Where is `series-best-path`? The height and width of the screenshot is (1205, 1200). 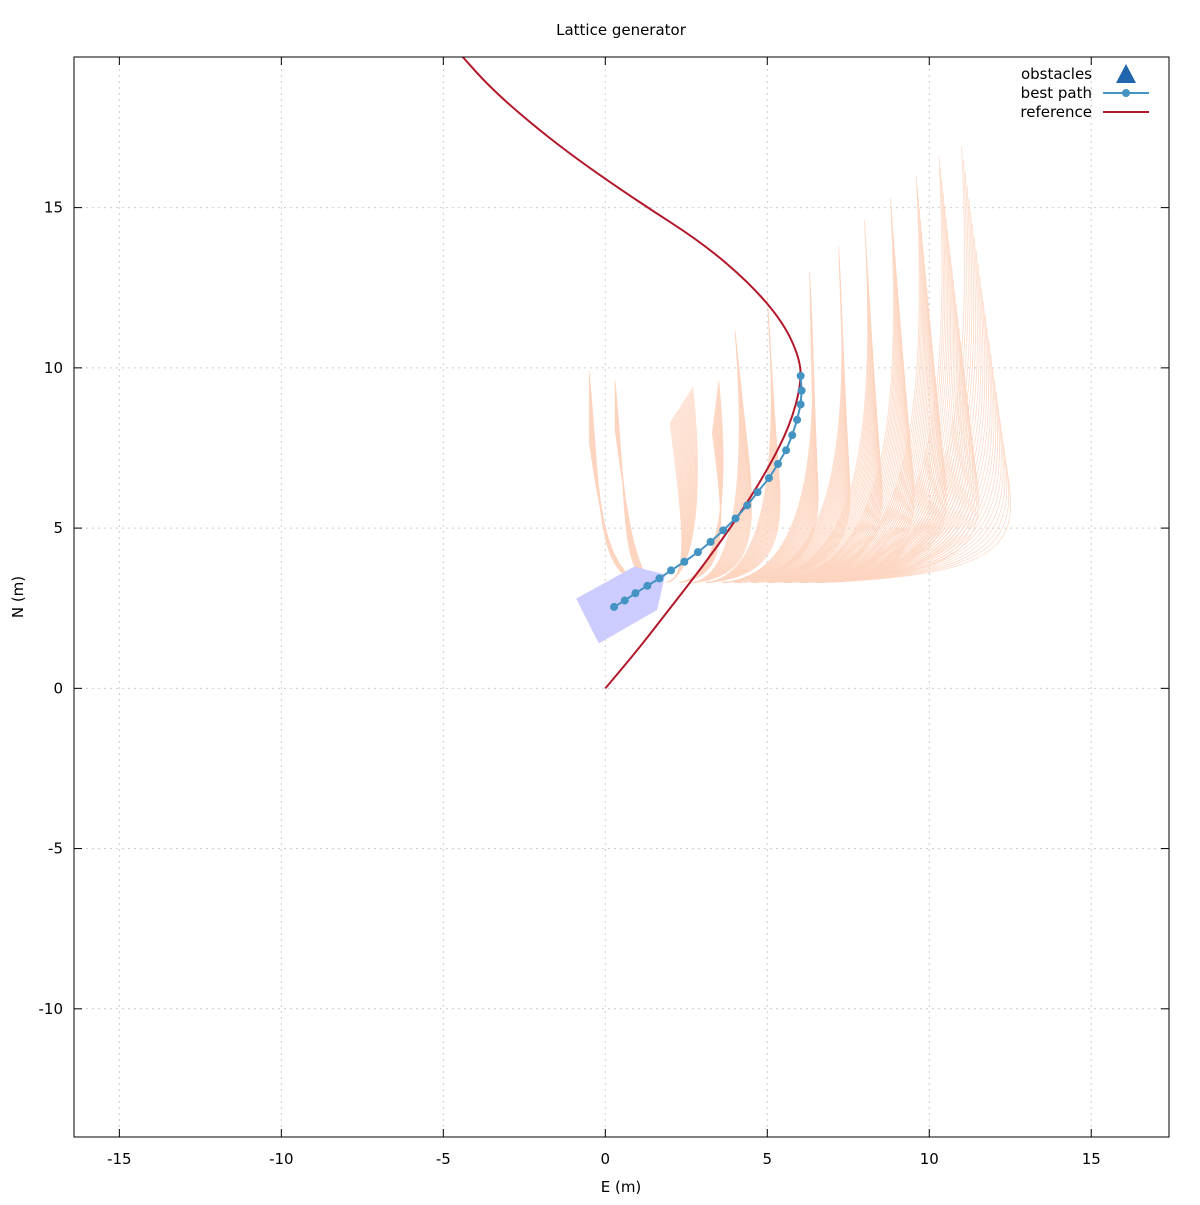 series-best-path is located at coordinates (708, 491).